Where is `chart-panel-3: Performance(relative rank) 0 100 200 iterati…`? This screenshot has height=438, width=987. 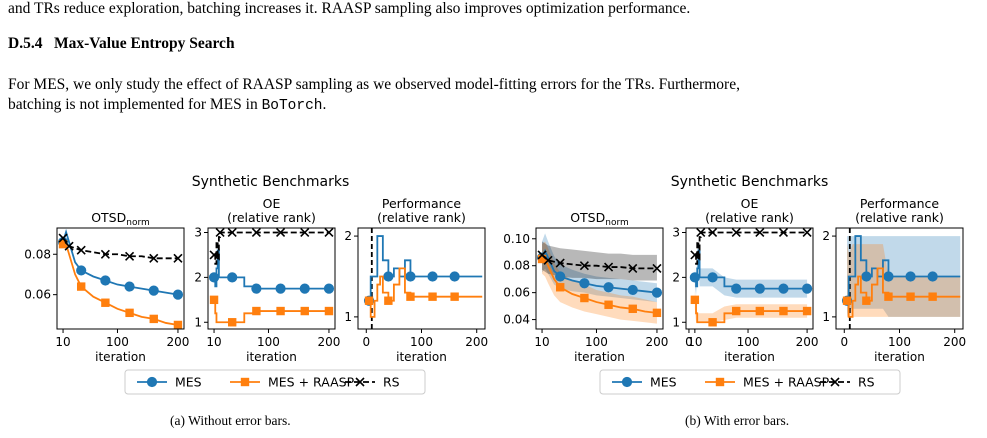 chart-panel-3: Performance(relative rank) 0 100 200 iterati… is located at coordinates (416, 280).